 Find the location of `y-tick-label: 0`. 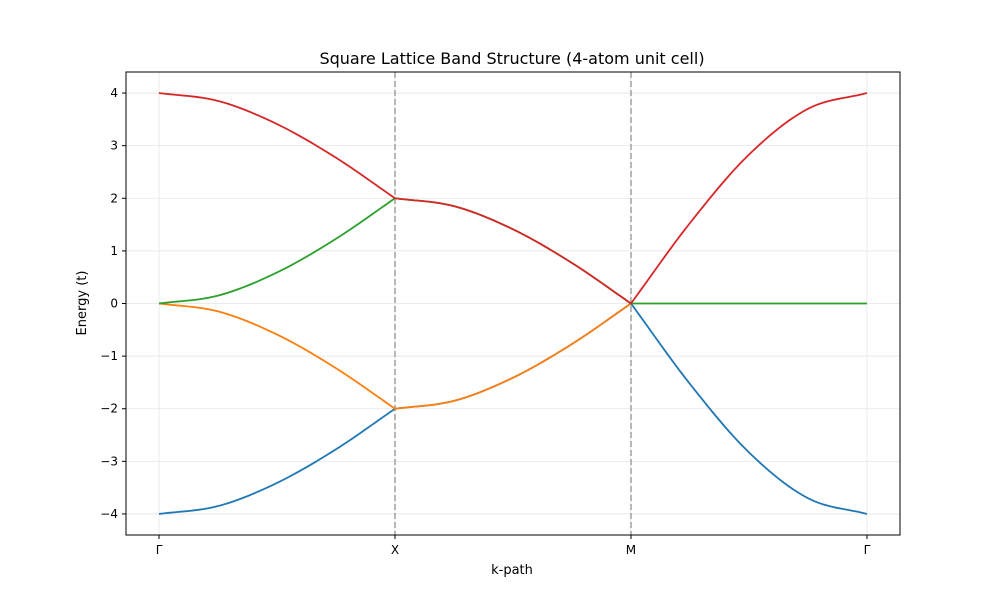

y-tick-label: 0 is located at coordinates (114, 304).